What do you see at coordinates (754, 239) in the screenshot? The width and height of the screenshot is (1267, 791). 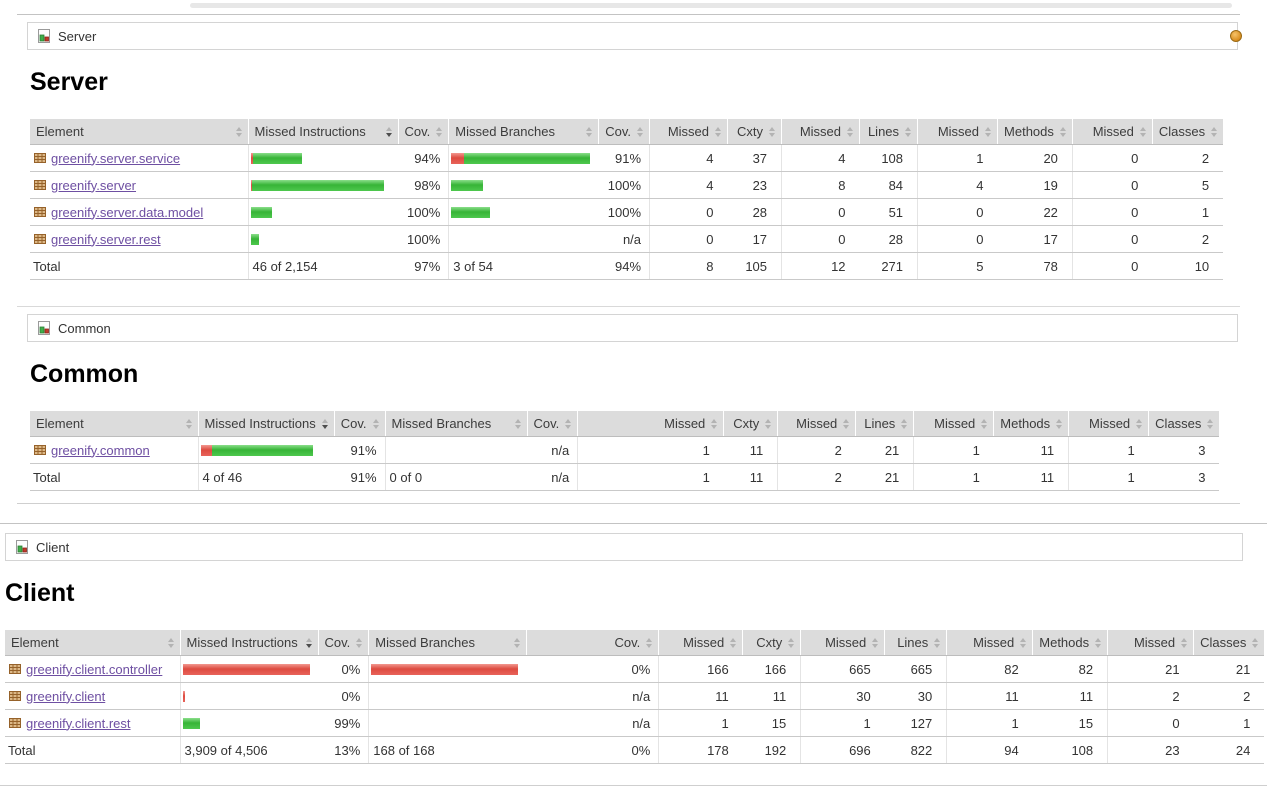 I see `metric-value-cell: 17` at bounding box center [754, 239].